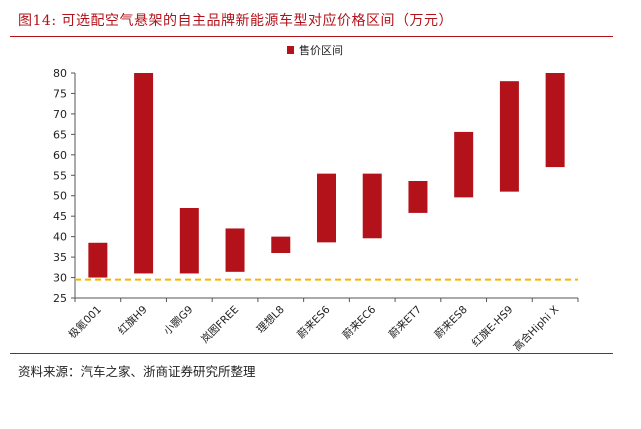  What do you see at coordinates (450, 322) in the screenshot?
I see `x-tick-label: 蔚来ES8` at bounding box center [450, 322].